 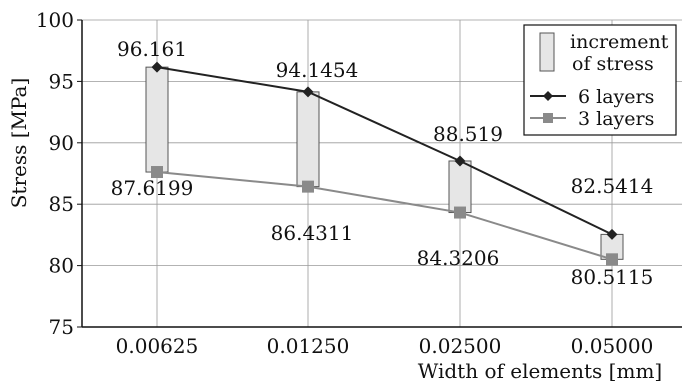 What do you see at coordinates (468, 134) in the screenshot?
I see `data-label-6-layers: 88.519` at bounding box center [468, 134].